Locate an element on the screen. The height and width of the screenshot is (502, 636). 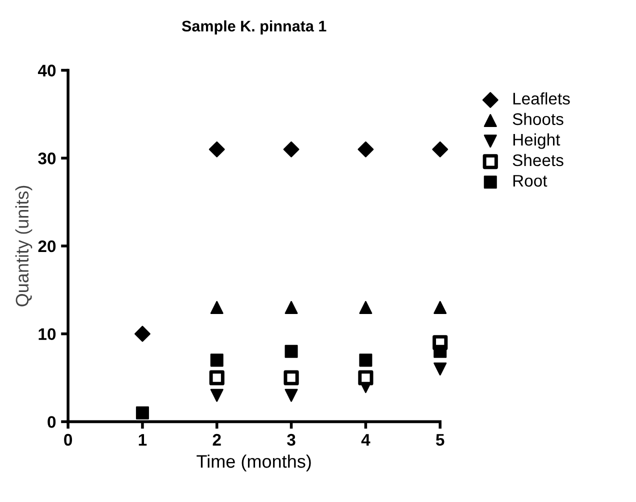
x-tick-label: 1 is located at coordinates (142, 440).